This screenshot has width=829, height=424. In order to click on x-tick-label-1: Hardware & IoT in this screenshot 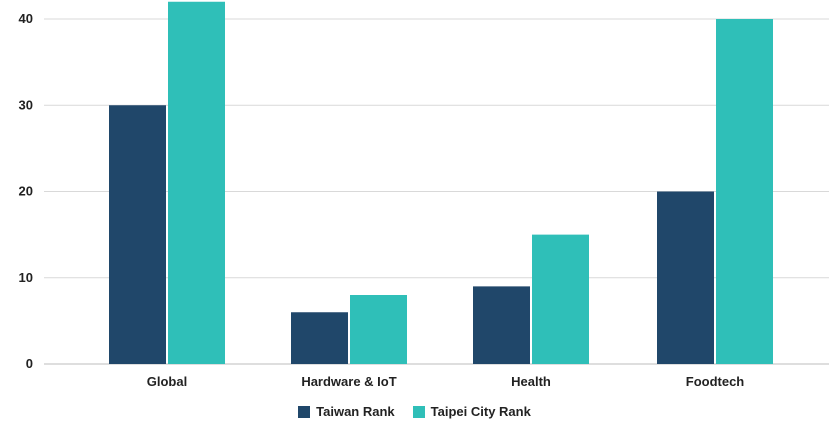, I will do `click(348, 381)`.